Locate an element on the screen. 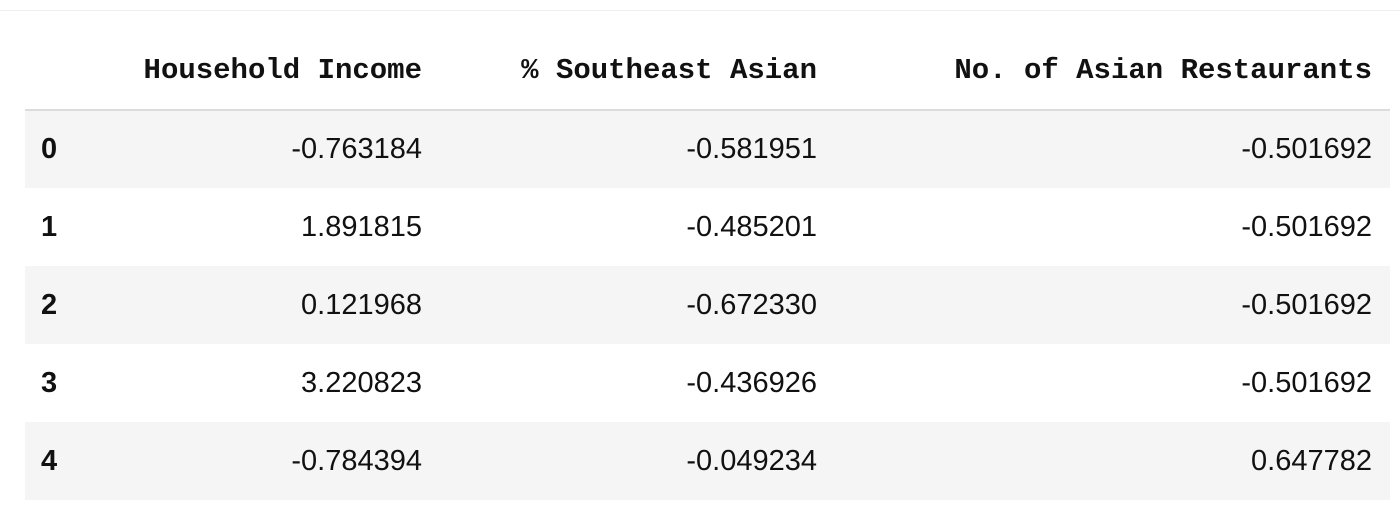  southeast-asian-cell: -0.485201 is located at coordinates (751, 226).